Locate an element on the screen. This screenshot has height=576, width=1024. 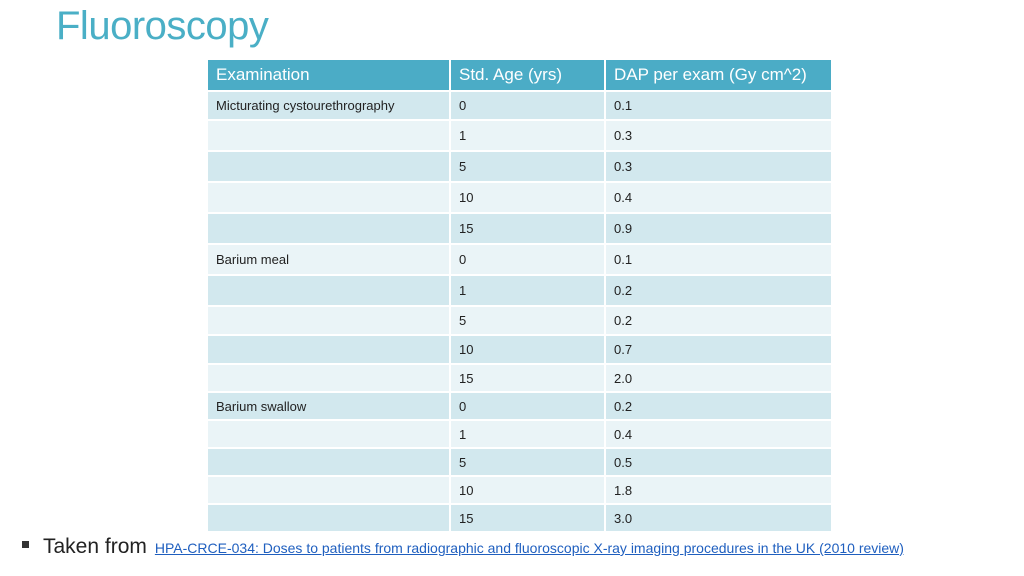
table-row: Micturating cystourethrography 0 0.1 is located at coordinates (519, 104).